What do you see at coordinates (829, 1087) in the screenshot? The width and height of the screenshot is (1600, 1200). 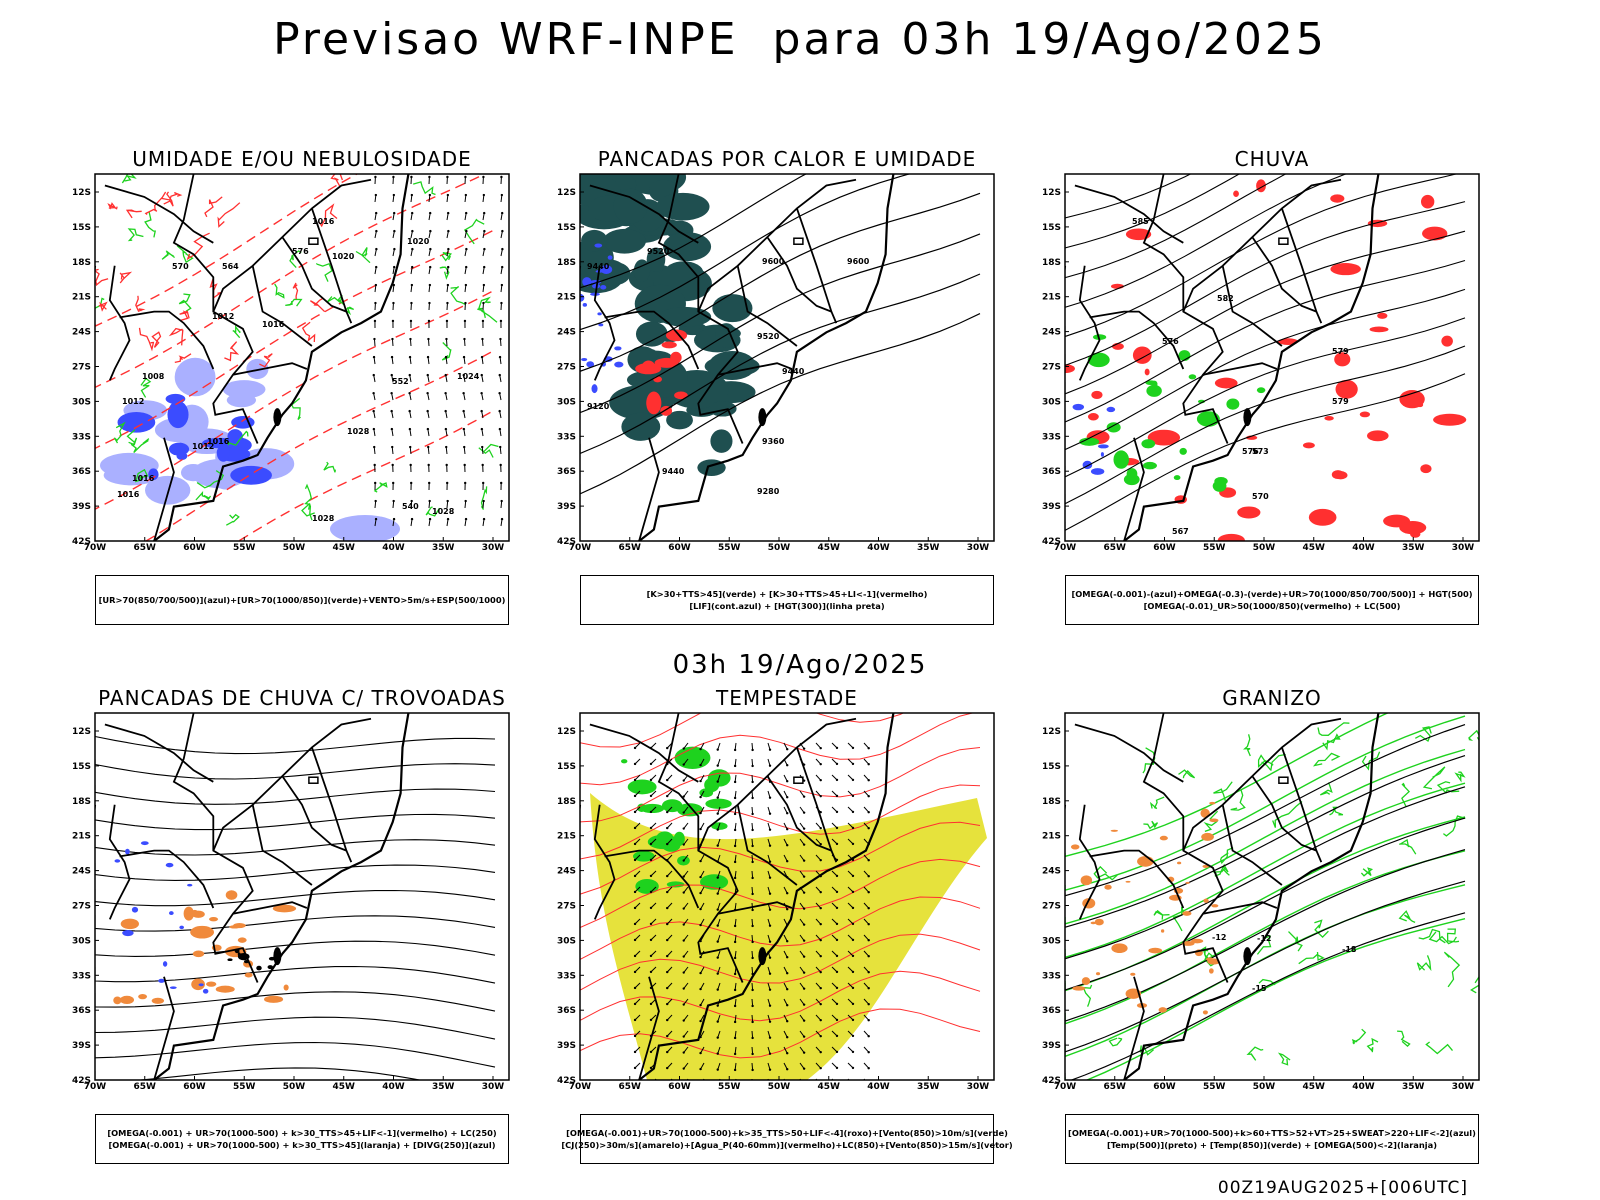 I see `lon-label: 45W` at bounding box center [829, 1087].